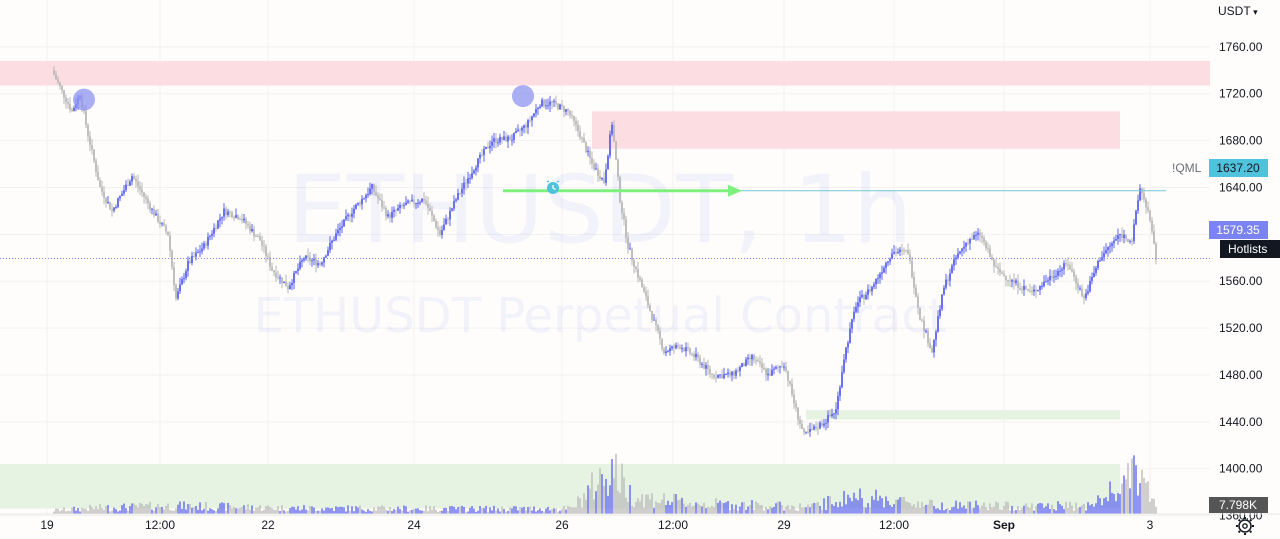 The height and width of the screenshot is (539, 1280). Describe the element at coordinates (735, 190) in the screenshot. I see `arrow-head` at that location.